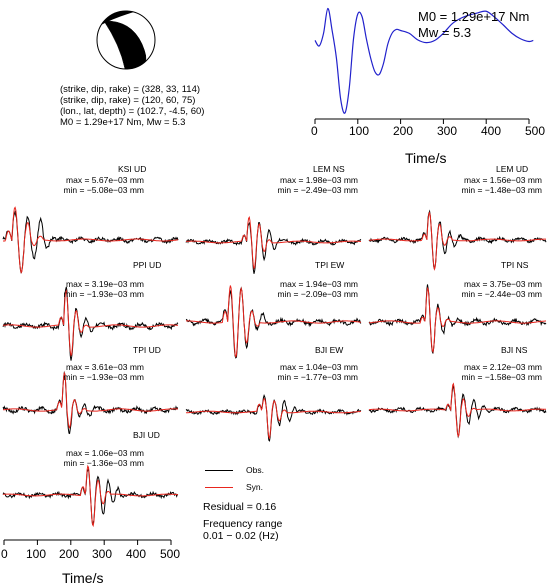 The image size is (548, 587). What do you see at coordinates (102, 554) in the screenshot?
I see `bottom-tick-label: 300` at bounding box center [102, 554].